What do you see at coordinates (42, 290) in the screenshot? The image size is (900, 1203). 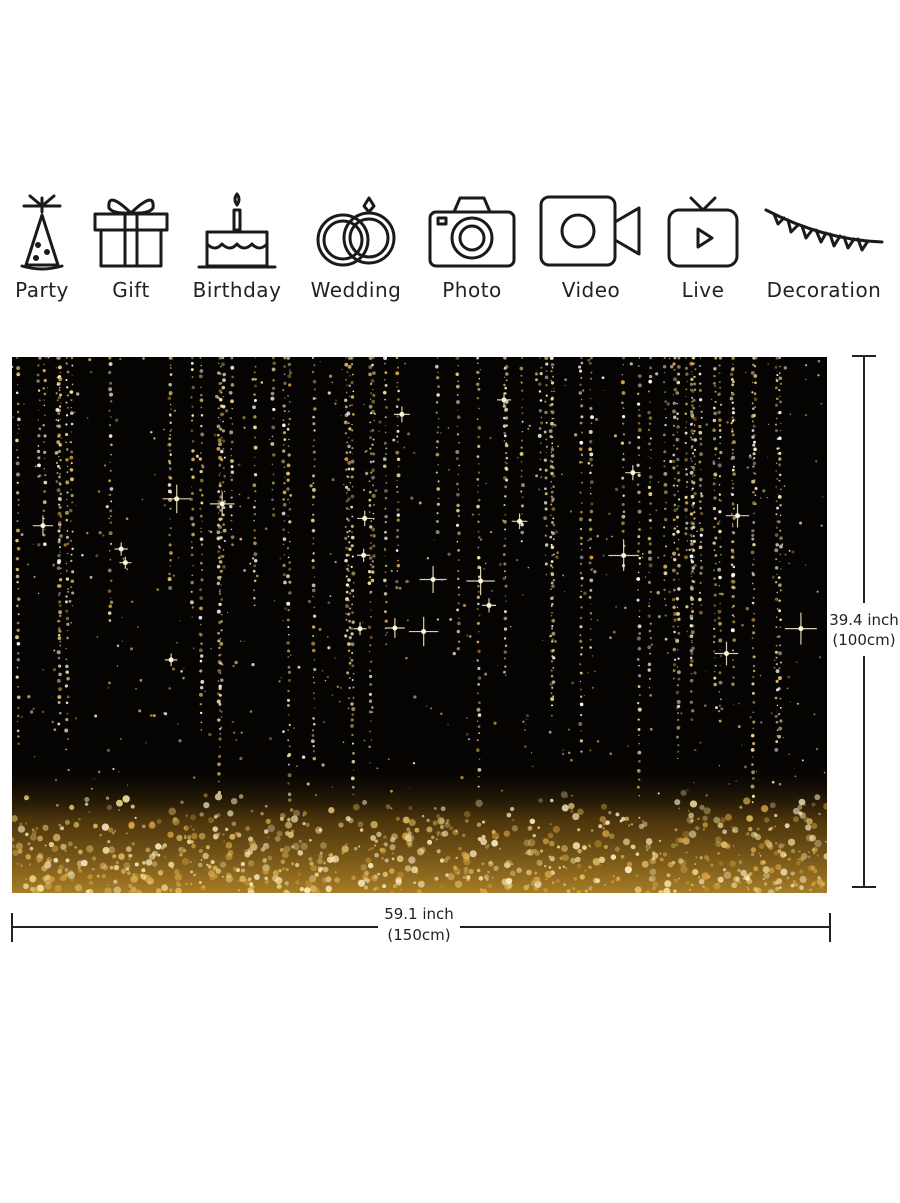 I see `icon-label: Party` at bounding box center [42, 290].